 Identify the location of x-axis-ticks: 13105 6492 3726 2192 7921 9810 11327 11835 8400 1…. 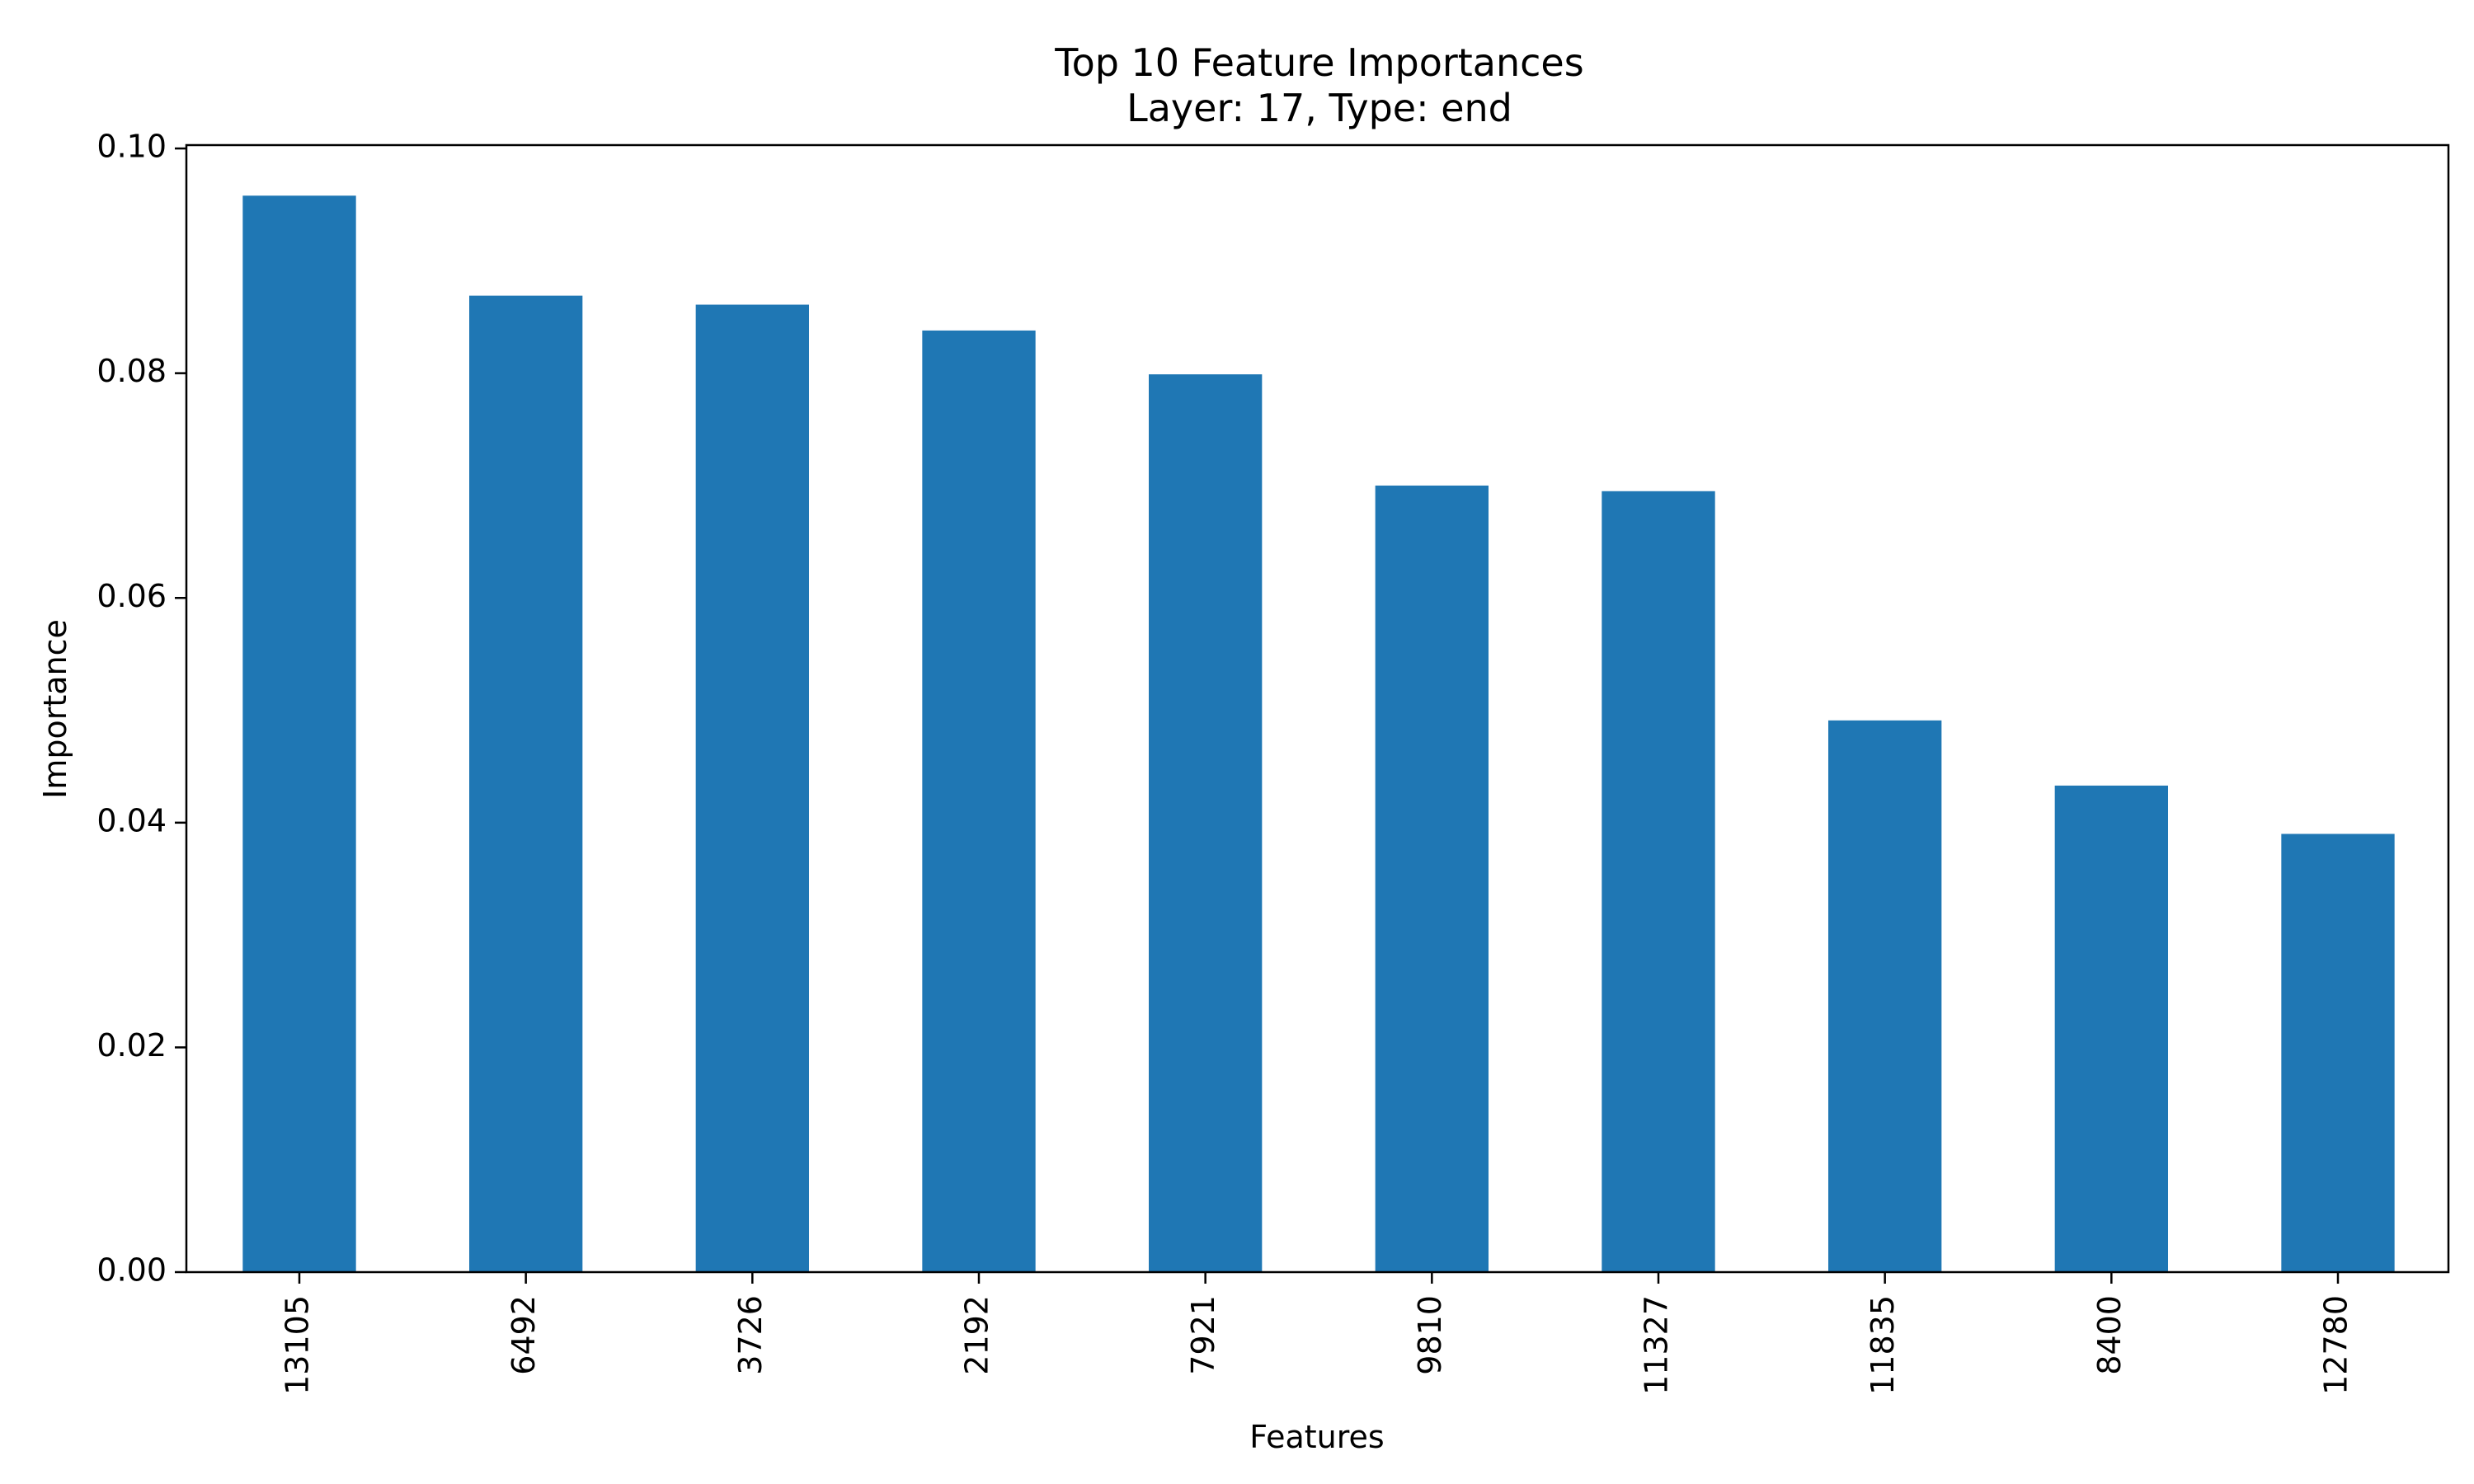
(1317, 1333).